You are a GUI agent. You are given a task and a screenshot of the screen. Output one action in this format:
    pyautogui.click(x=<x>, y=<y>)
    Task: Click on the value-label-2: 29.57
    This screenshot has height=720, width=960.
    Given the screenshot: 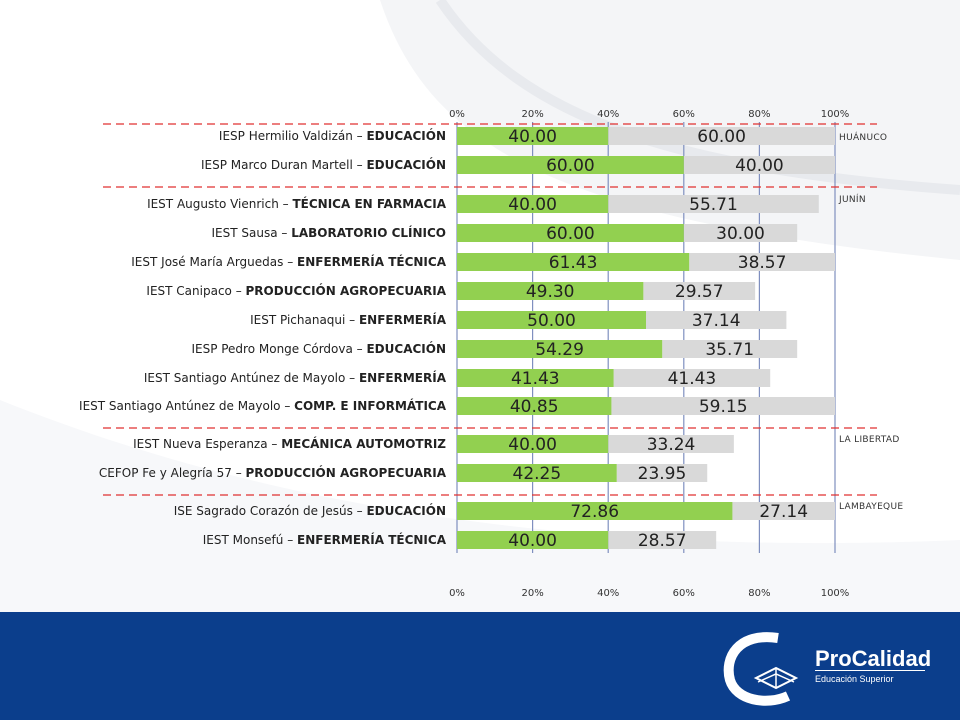 What is the action you would take?
    pyautogui.click(x=699, y=292)
    